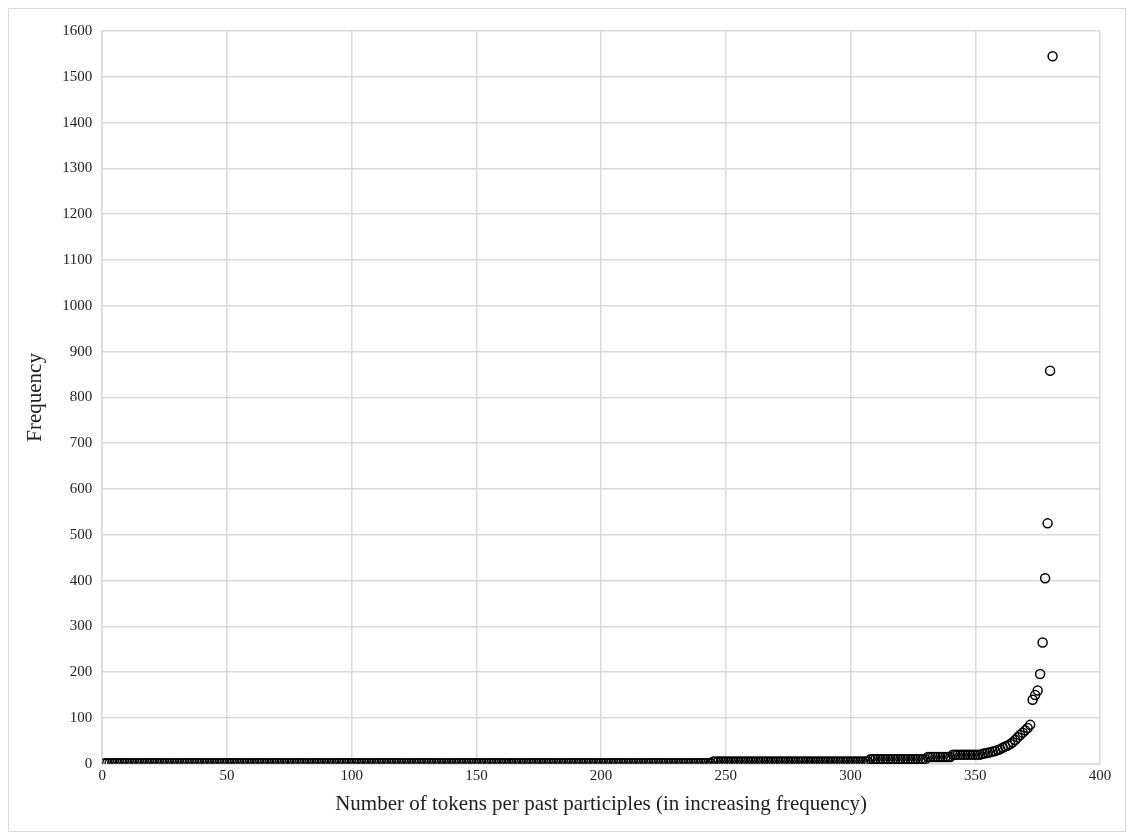 The height and width of the screenshot is (840, 1134). What do you see at coordinates (34, 397) in the screenshot?
I see `y-axis-title: Frequency` at bounding box center [34, 397].